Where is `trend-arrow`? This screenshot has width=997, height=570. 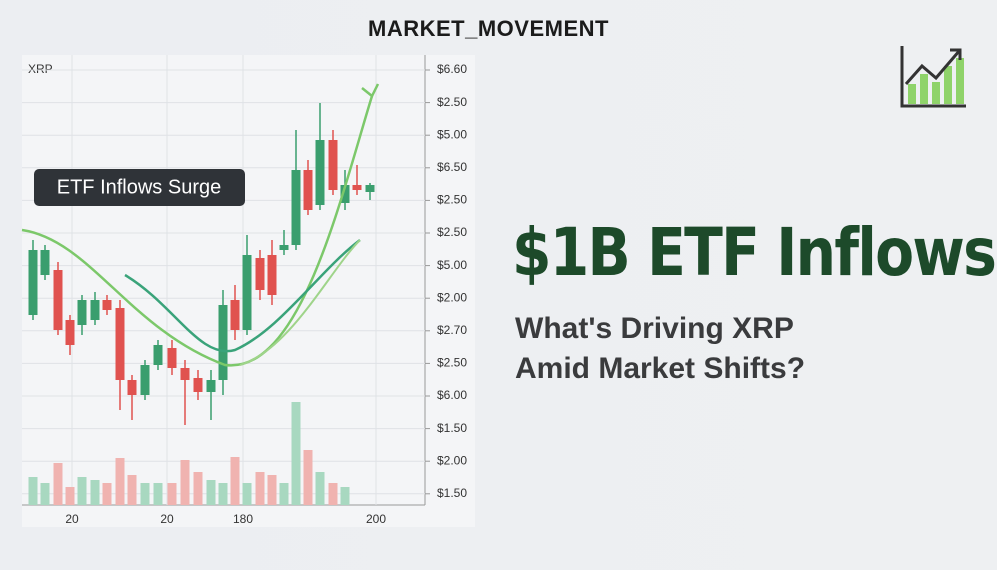 trend-arrow is located at coordinates (370, 90).